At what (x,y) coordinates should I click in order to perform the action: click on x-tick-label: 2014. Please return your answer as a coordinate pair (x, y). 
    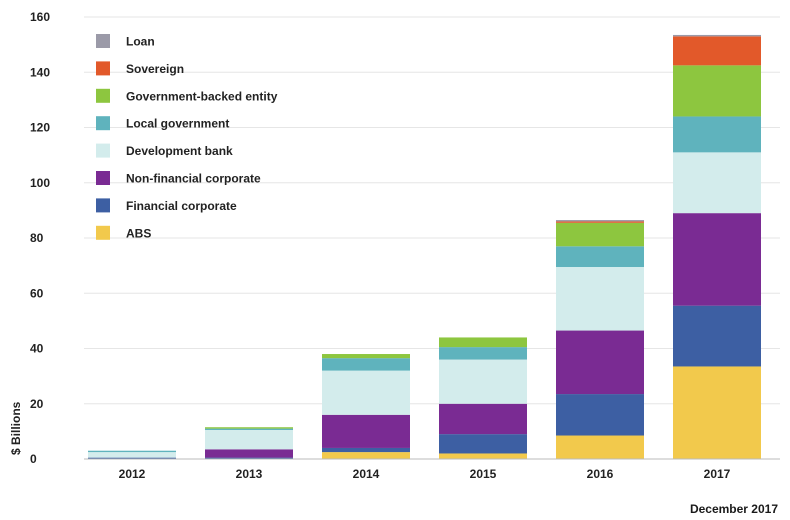
    Looking at the image, I should click on (366, 474).